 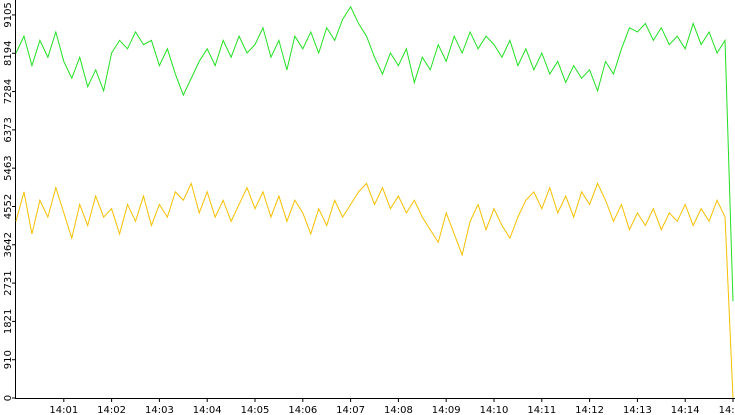 I want to click on x-tick-label: 14:09, so click(x=446, y=410).